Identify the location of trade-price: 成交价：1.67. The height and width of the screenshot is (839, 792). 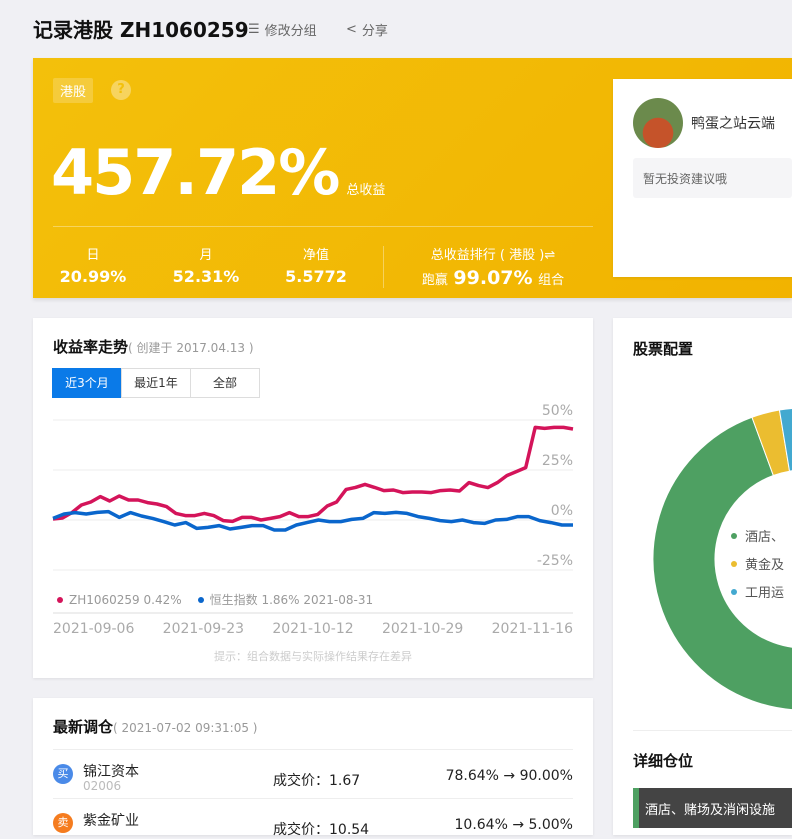
(317, 781).